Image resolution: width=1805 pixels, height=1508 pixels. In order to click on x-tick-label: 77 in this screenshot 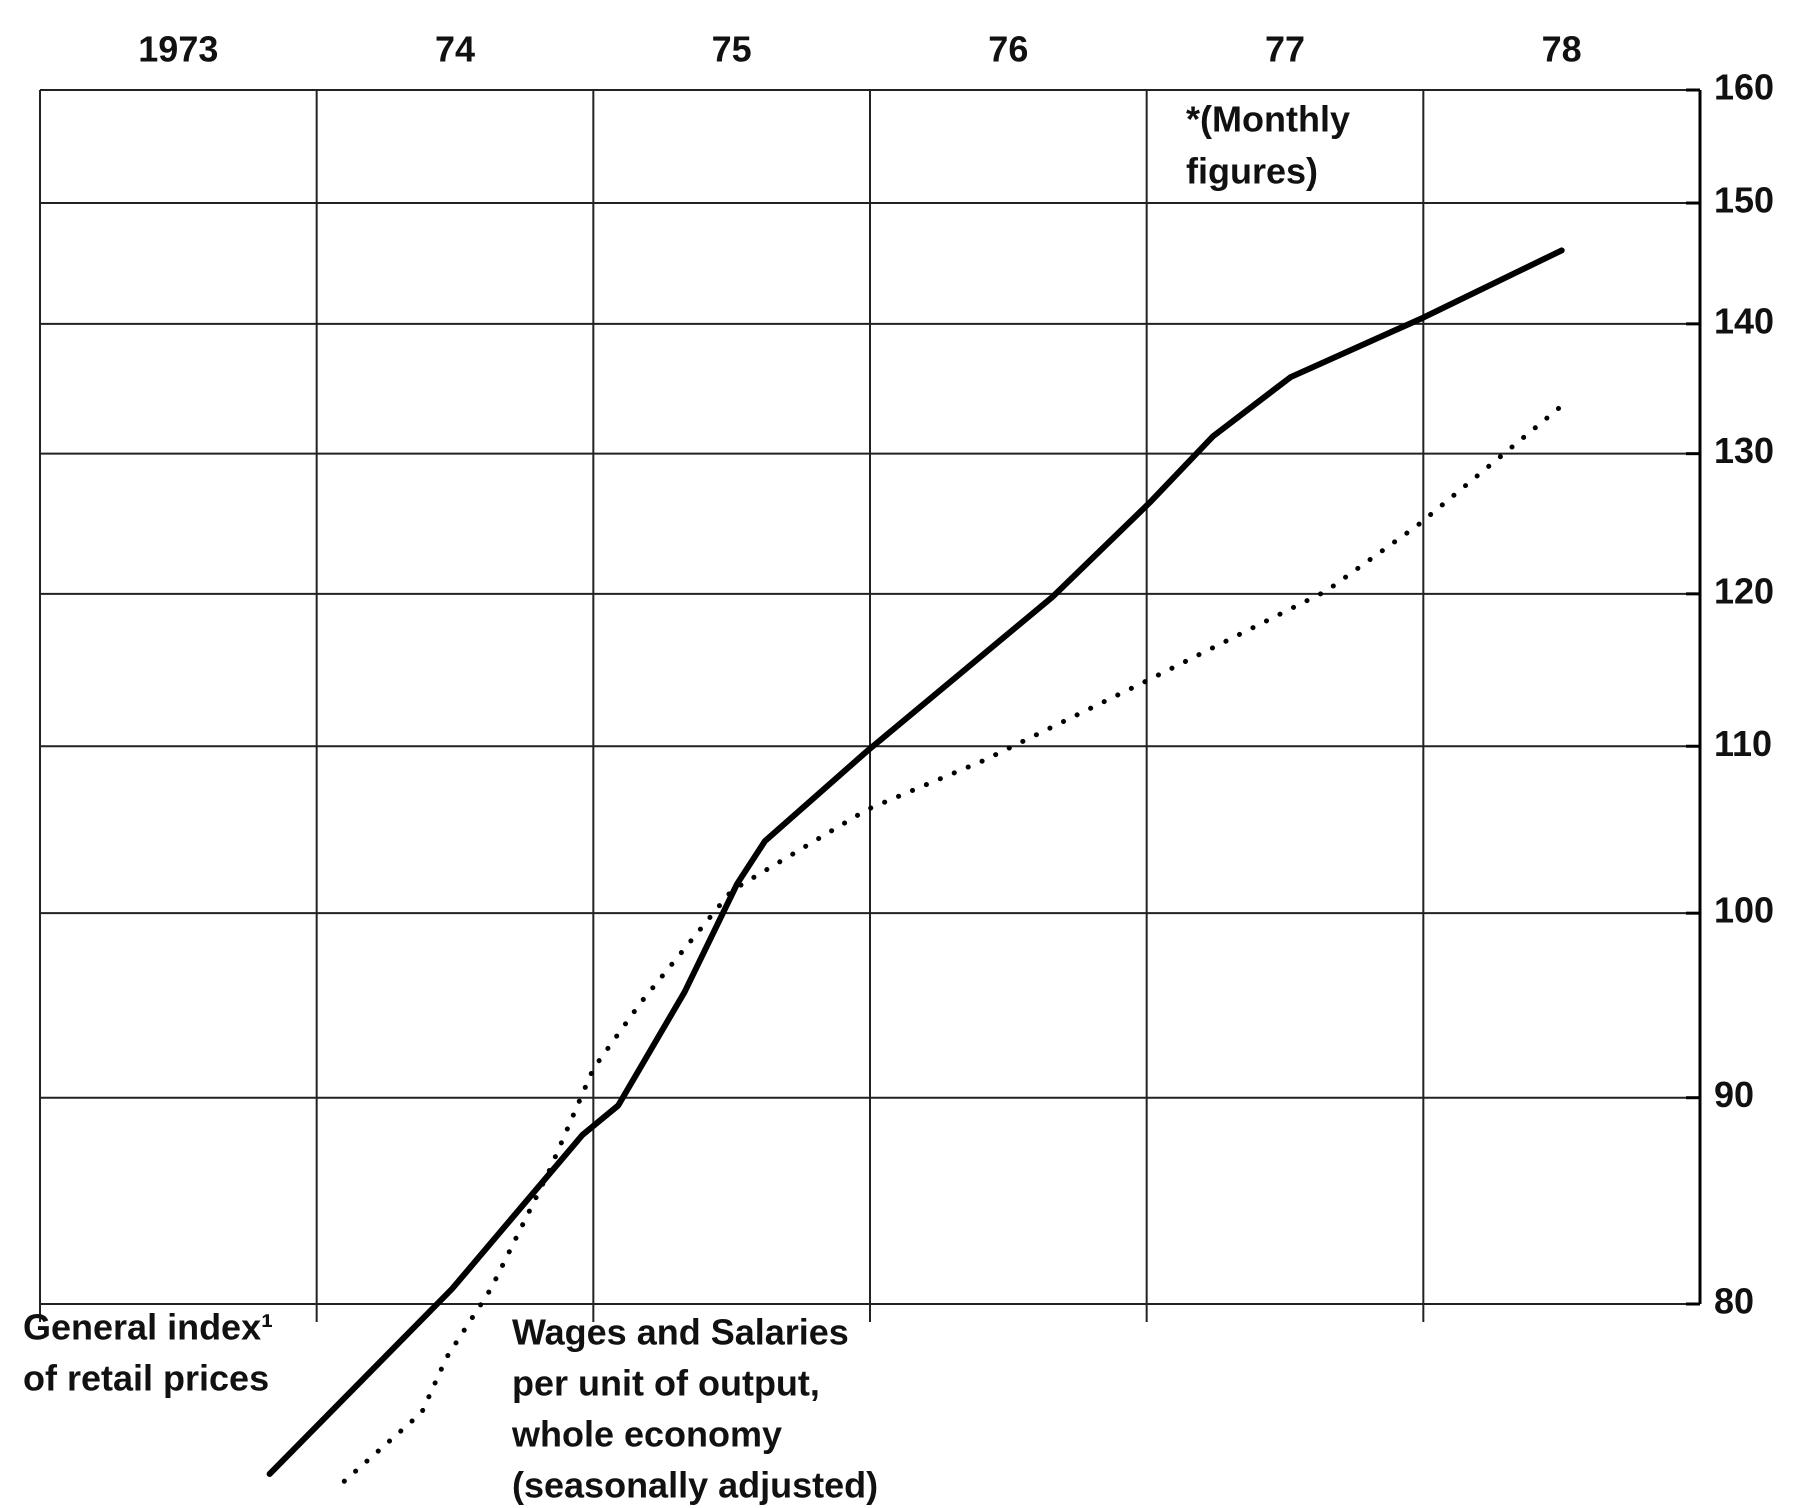, I will do `click(1285, 49)`.